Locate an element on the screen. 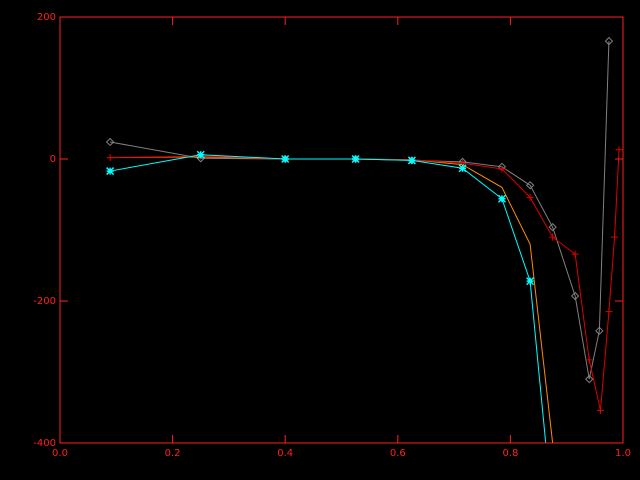 The width and height of the screenshot is (640, 480). x-tick-label: 0.4 is located at coordinates (285, 453).